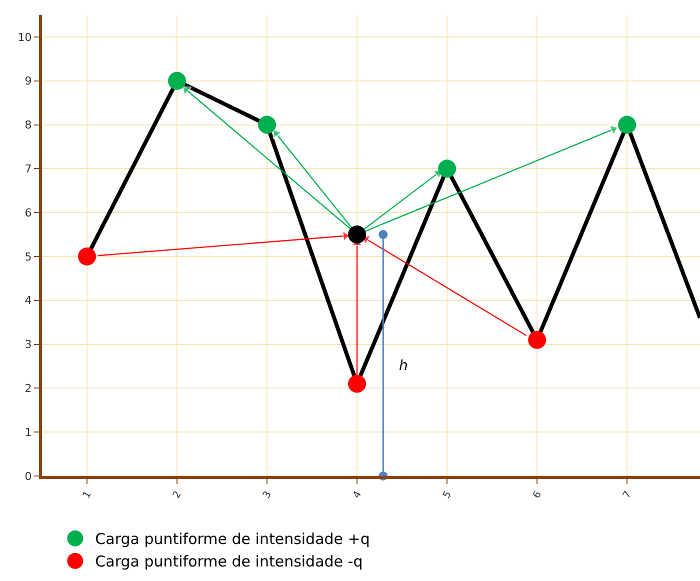  I want to click on y-tick-label: 8, so click(28, 125).